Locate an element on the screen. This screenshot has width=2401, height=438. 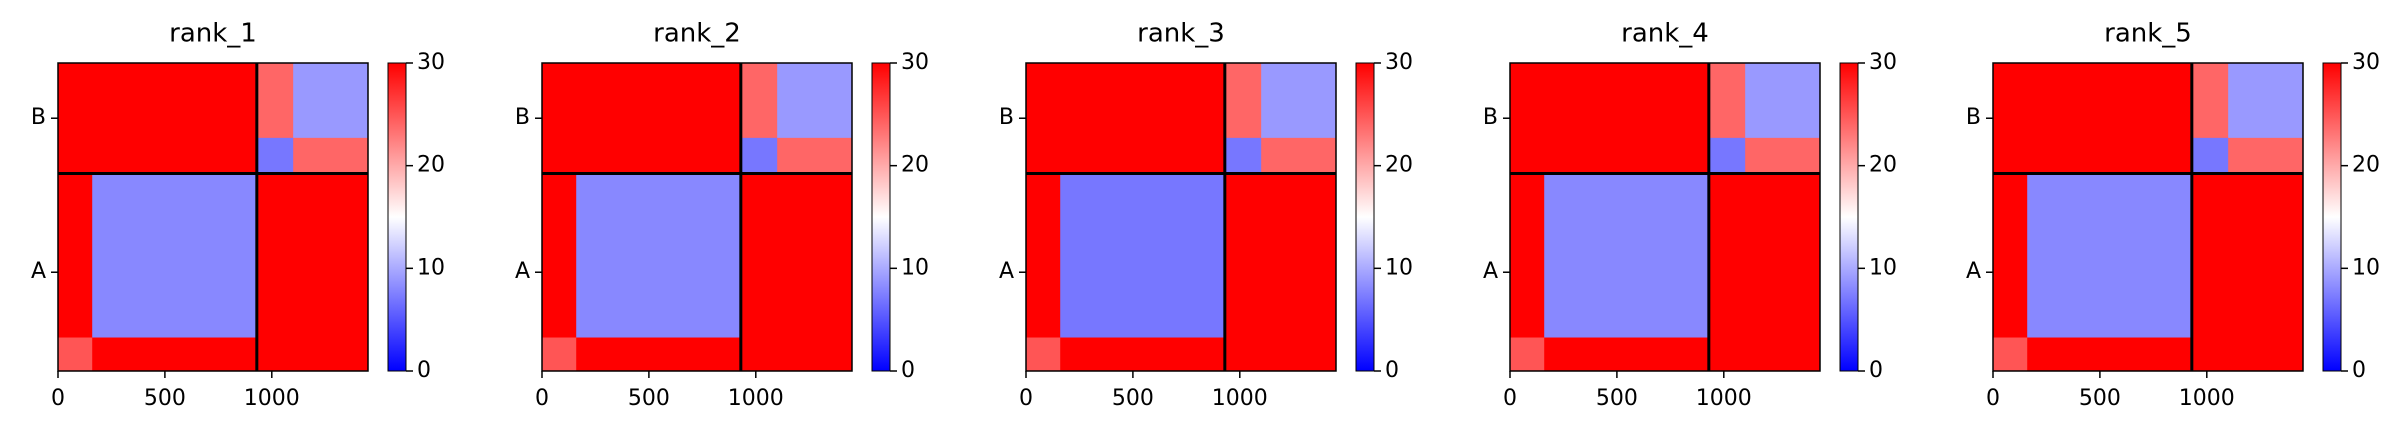
panel-title: rank_4 is located at coordinates (1665, 34).